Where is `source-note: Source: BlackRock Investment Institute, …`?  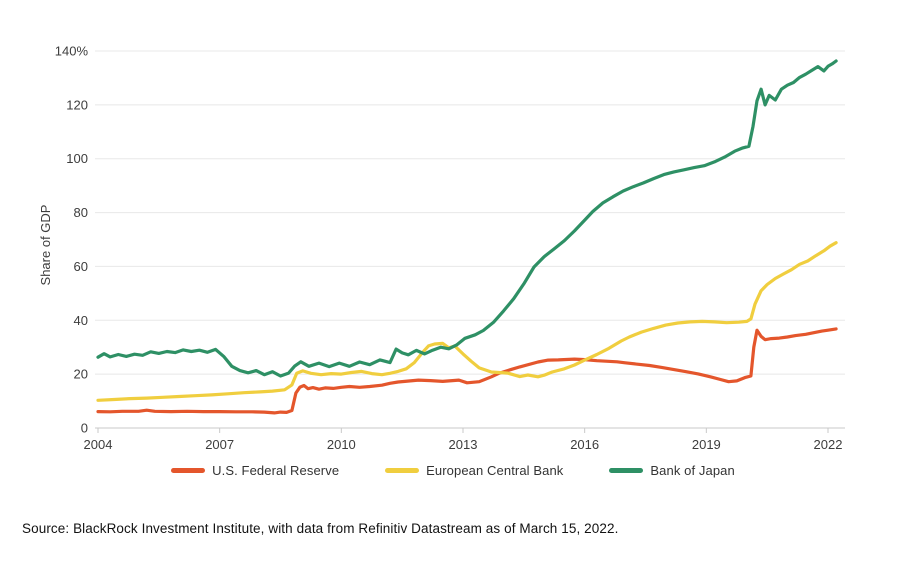 source-note: Source: BlackRock Investment Institute, … is located at coordinates (320, 528).